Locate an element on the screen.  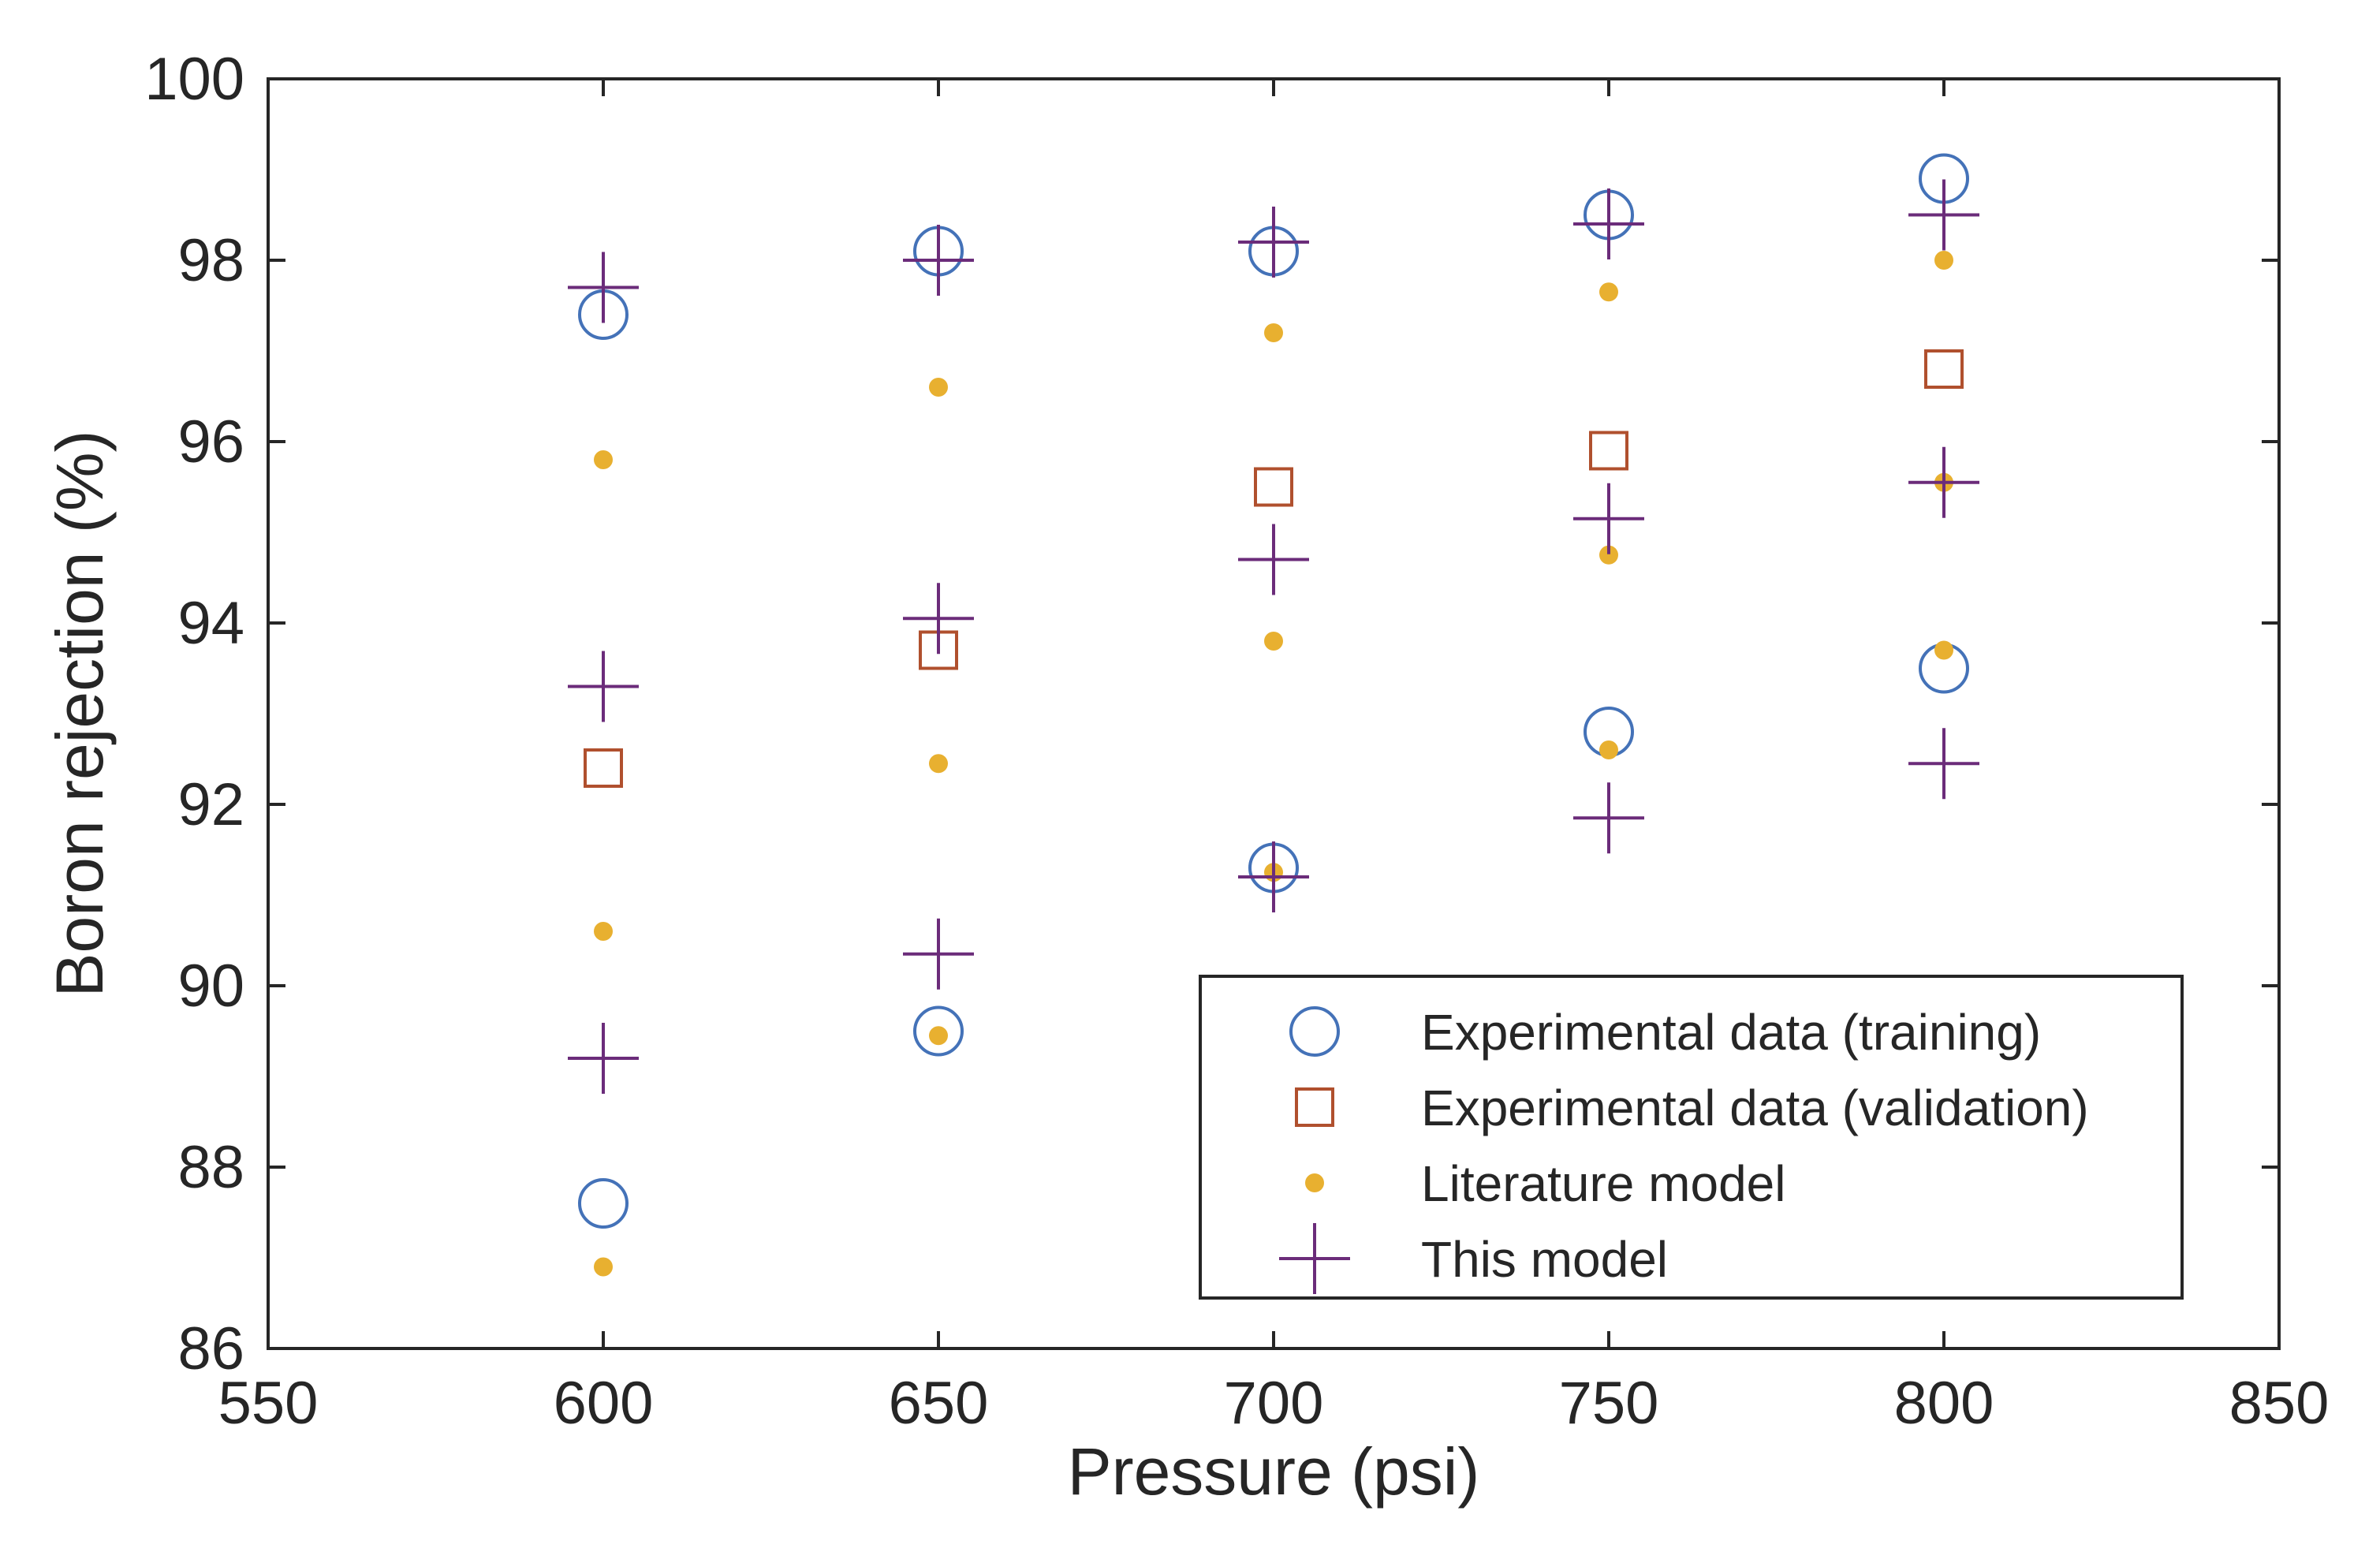
y-tick-label: 100 is located at coordinates (194, 80).